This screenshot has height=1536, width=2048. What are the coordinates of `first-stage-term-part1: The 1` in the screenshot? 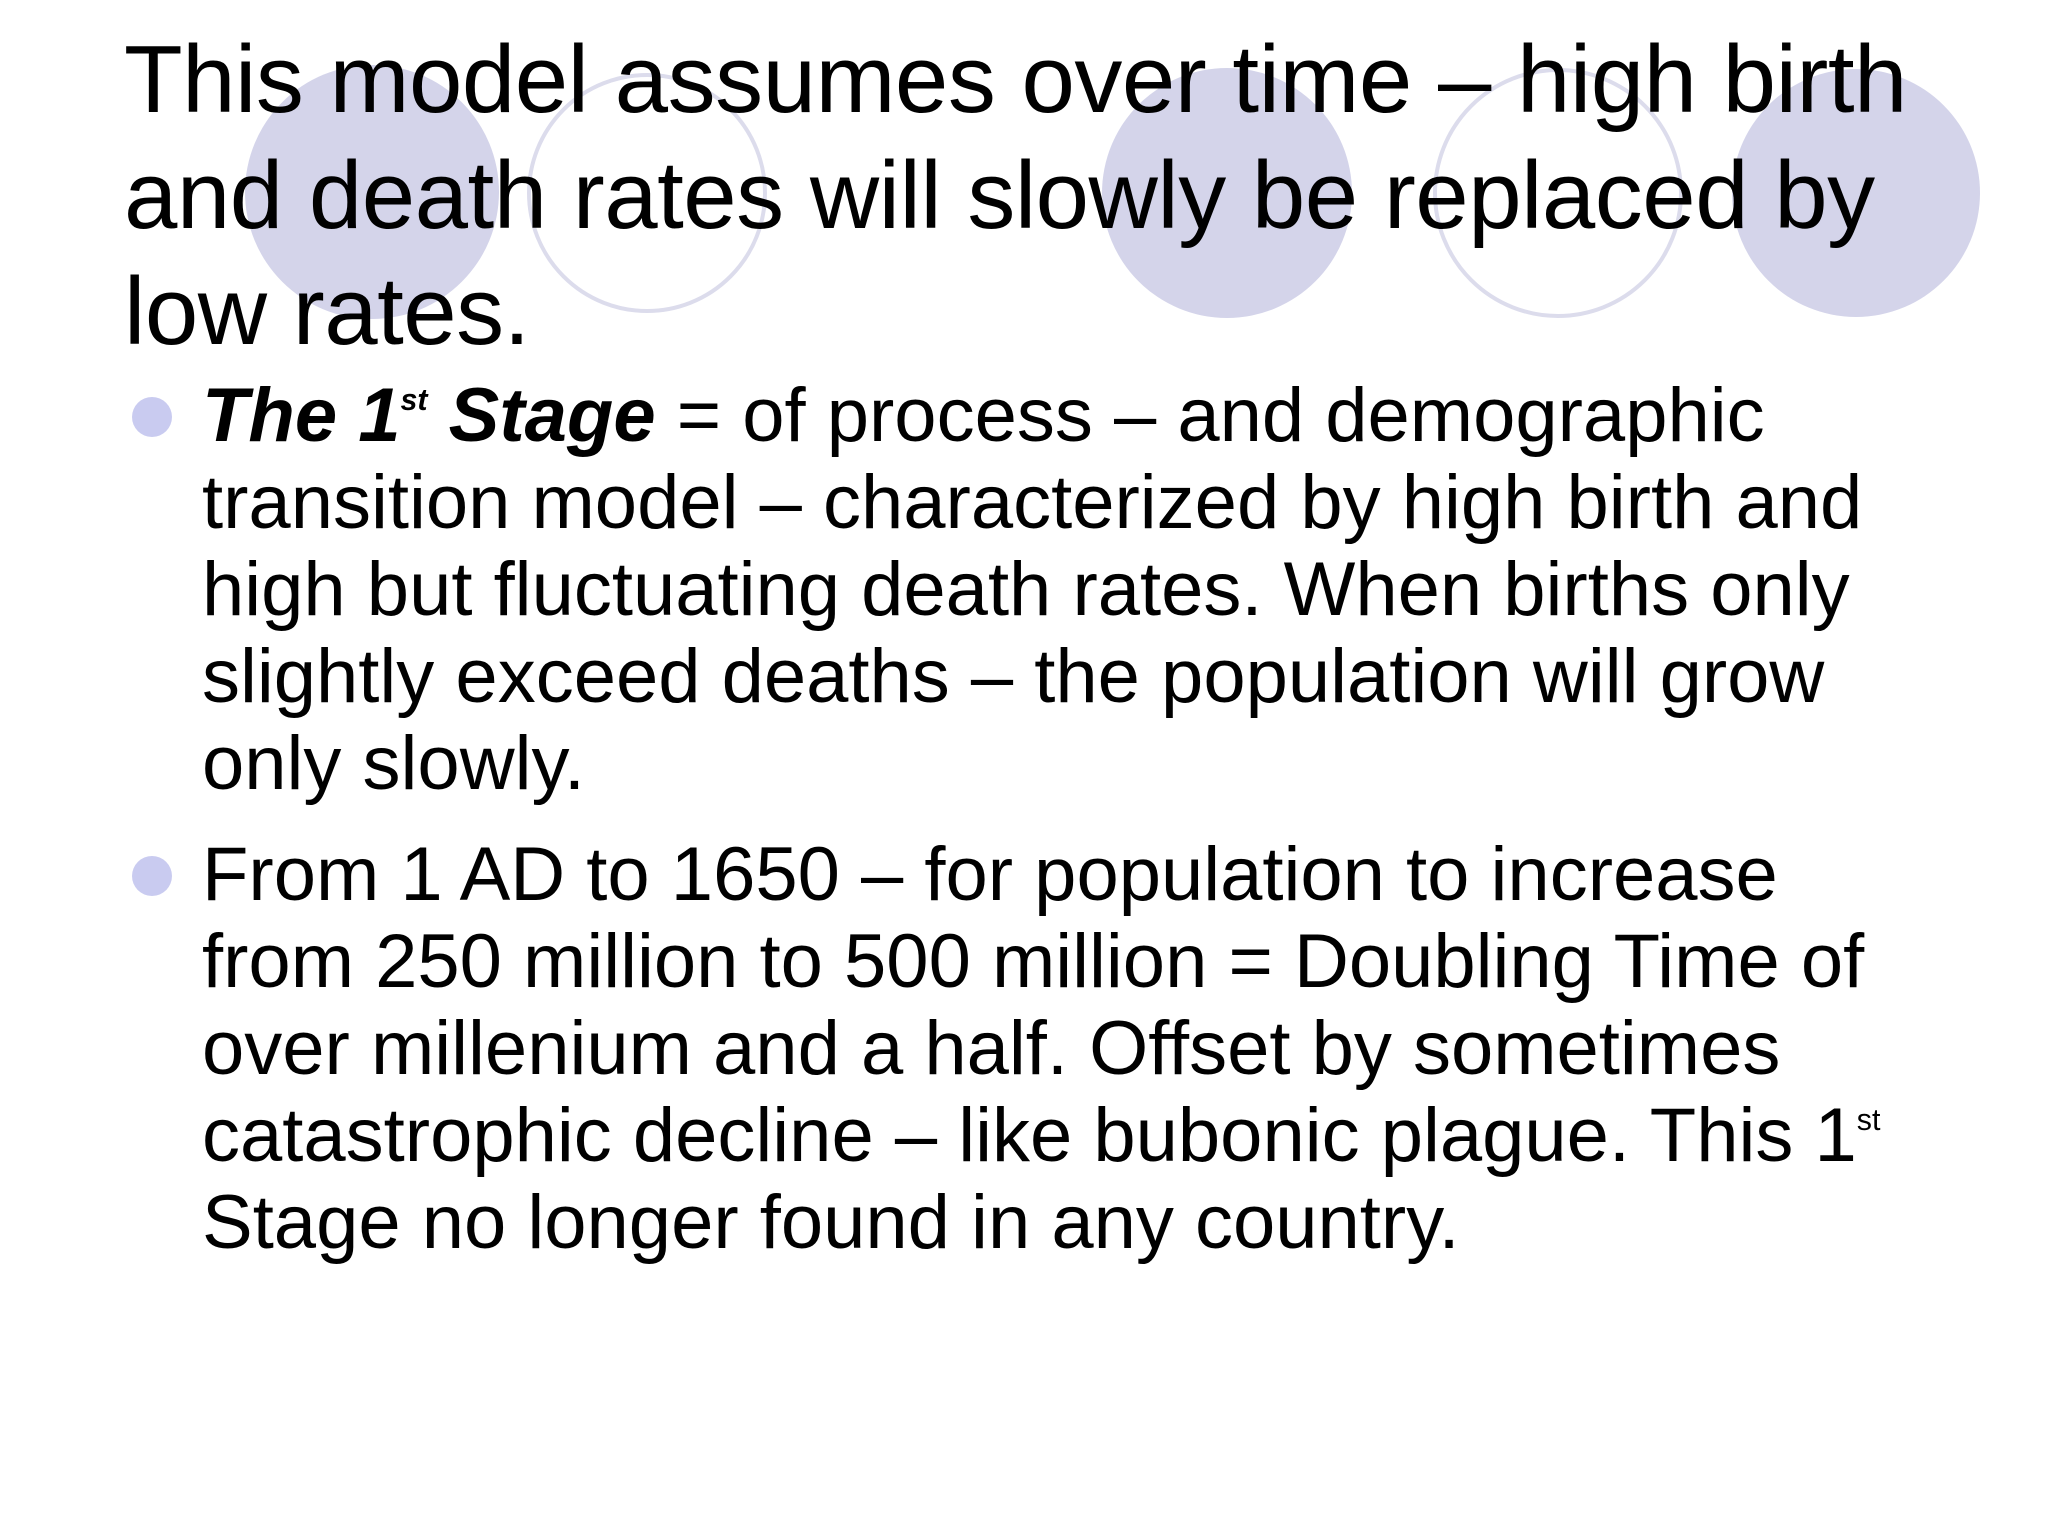 It's located at (301, 415).